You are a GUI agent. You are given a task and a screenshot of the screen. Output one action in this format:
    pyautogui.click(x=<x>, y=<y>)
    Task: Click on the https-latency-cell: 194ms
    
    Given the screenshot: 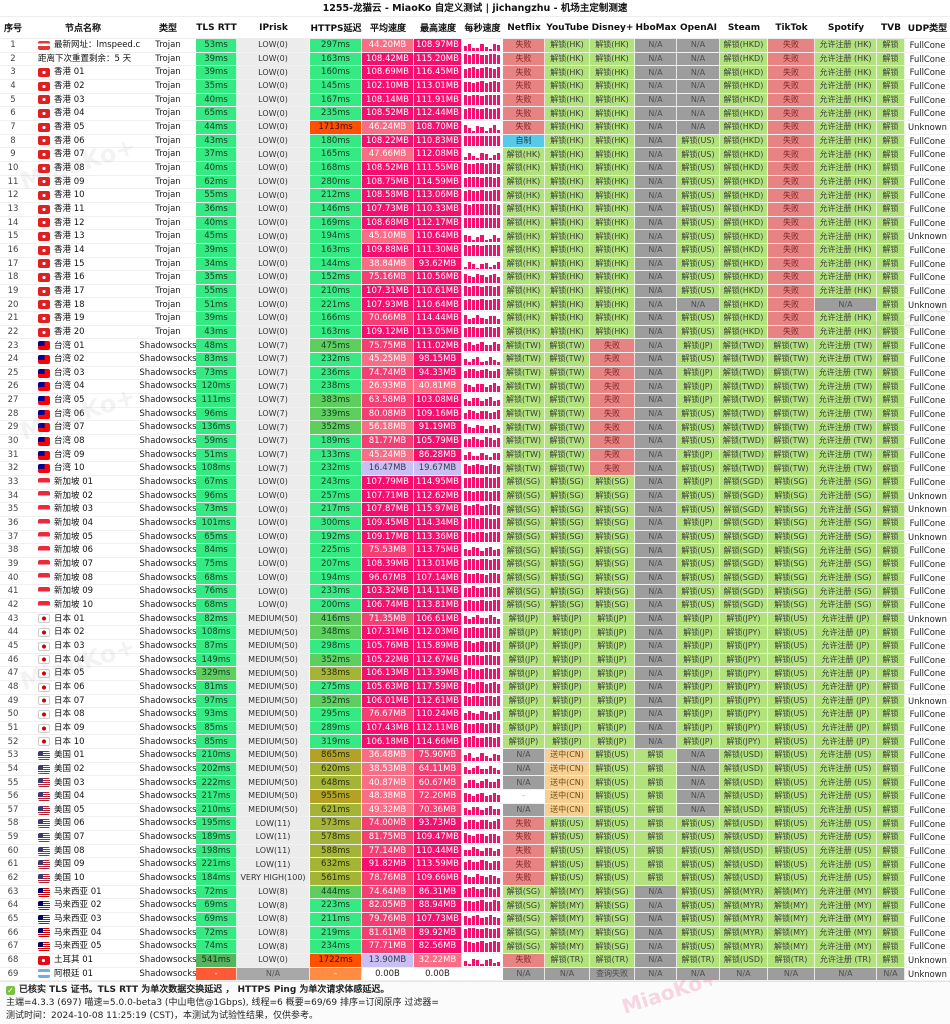 What is the action you would take?
    pyautogui.click(x=336, y=578)
    